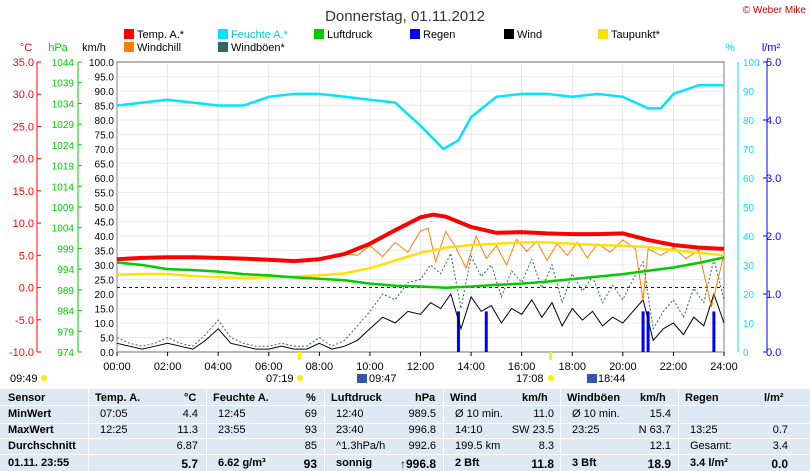 The width and height of the screenshot is (810, 471). What do you see at coordinates (63, 167) in the screenshot?
I see `tick-pressure-5: 1019` at bounding box center [63, 167].